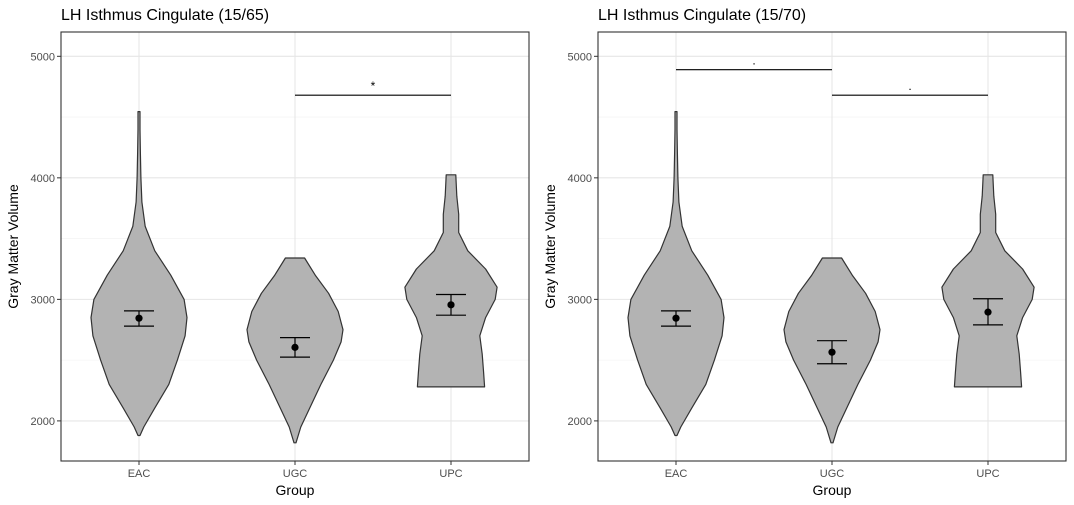  I want to click on chart-title: LH Isthmus Cingulate (15/65), so click(165, 15).